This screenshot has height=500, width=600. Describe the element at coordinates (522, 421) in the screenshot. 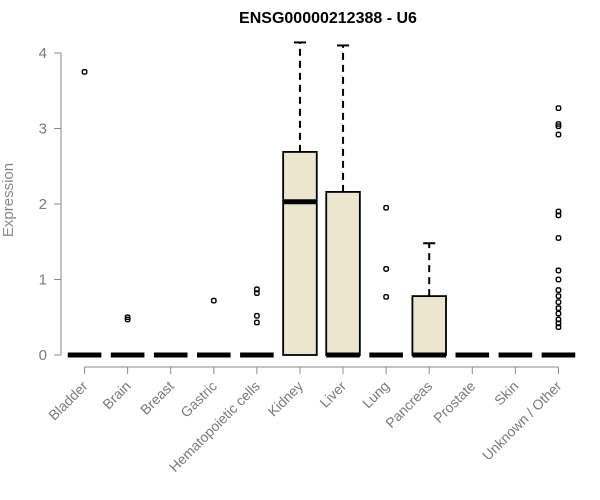

I see `x-tick-label: Unknown / Other` at that location.